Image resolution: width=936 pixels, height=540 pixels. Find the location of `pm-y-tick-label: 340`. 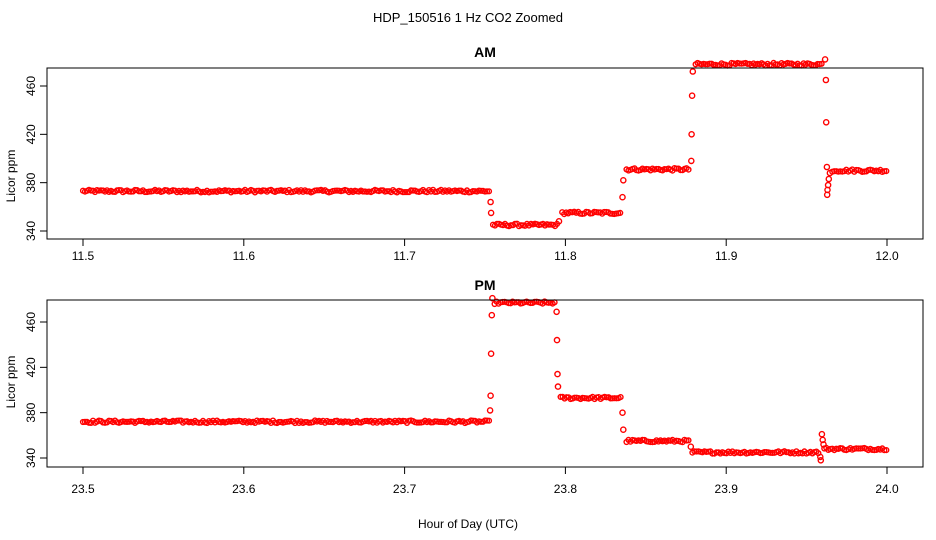

pm-y-tick-label: 340 is located at coordinates (31, 458).